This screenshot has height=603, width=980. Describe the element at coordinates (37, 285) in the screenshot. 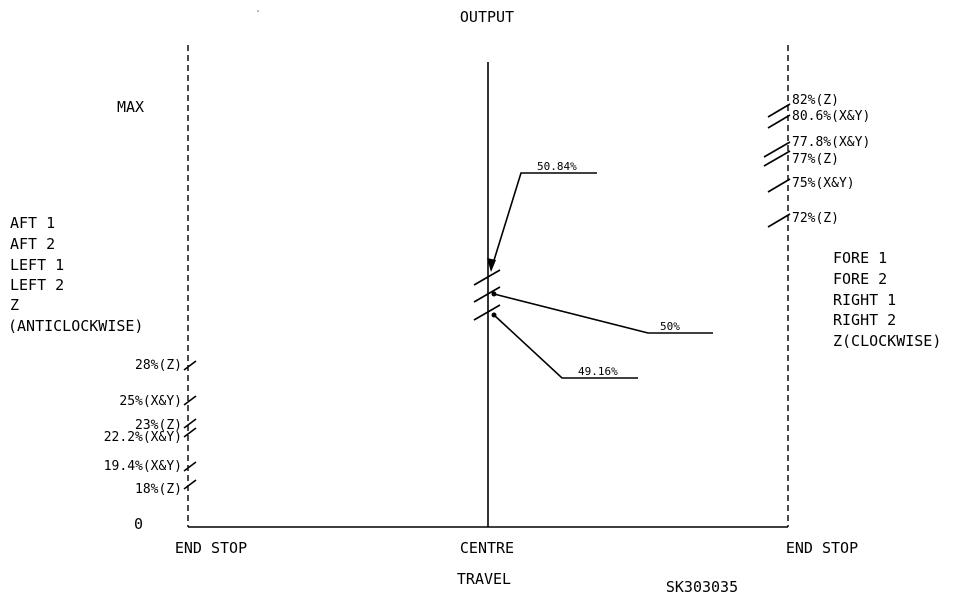

I see `left-label-left-2: LEFT 2` at that location.